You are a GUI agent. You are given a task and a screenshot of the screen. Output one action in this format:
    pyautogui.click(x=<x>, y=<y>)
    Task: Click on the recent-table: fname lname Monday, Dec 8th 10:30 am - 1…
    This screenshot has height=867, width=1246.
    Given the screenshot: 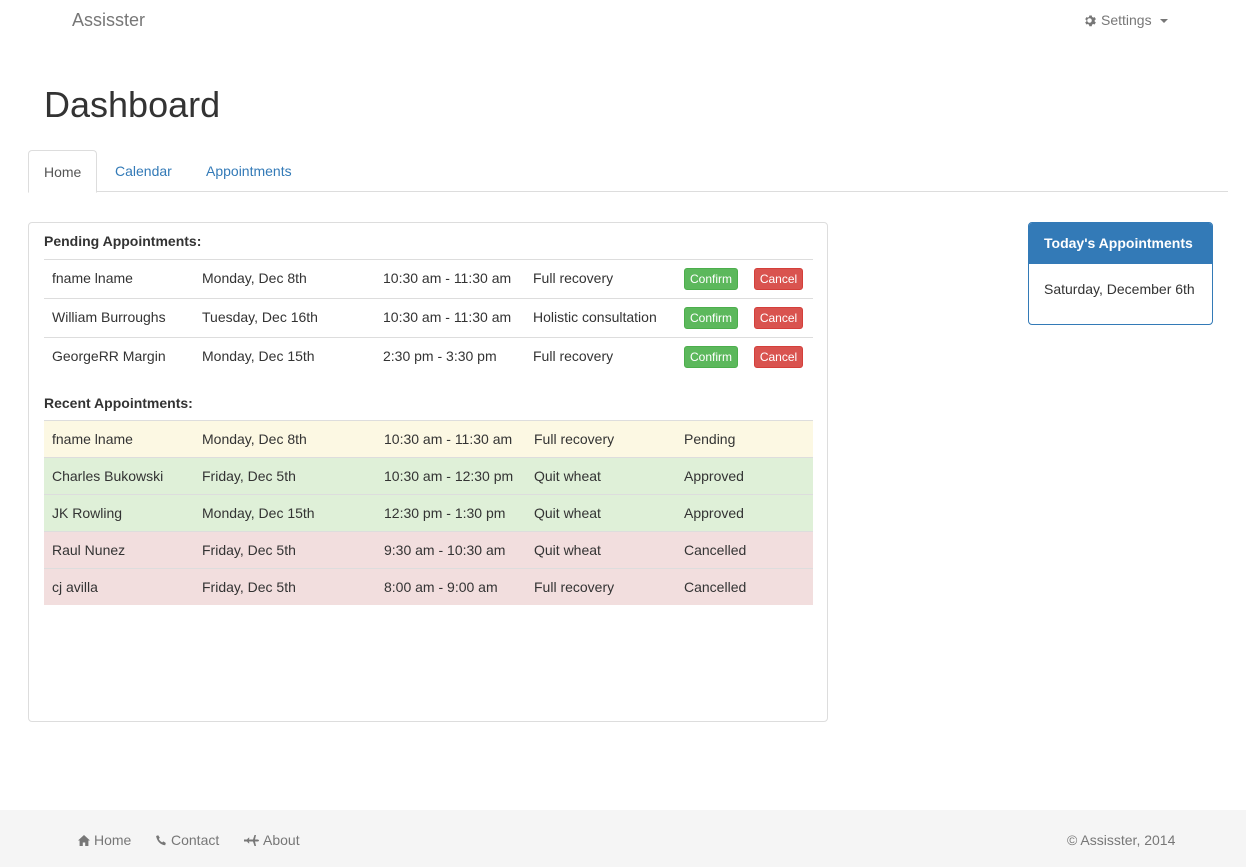 What is the action you would take?
    pyautogui.click(x=428, y=512)
    